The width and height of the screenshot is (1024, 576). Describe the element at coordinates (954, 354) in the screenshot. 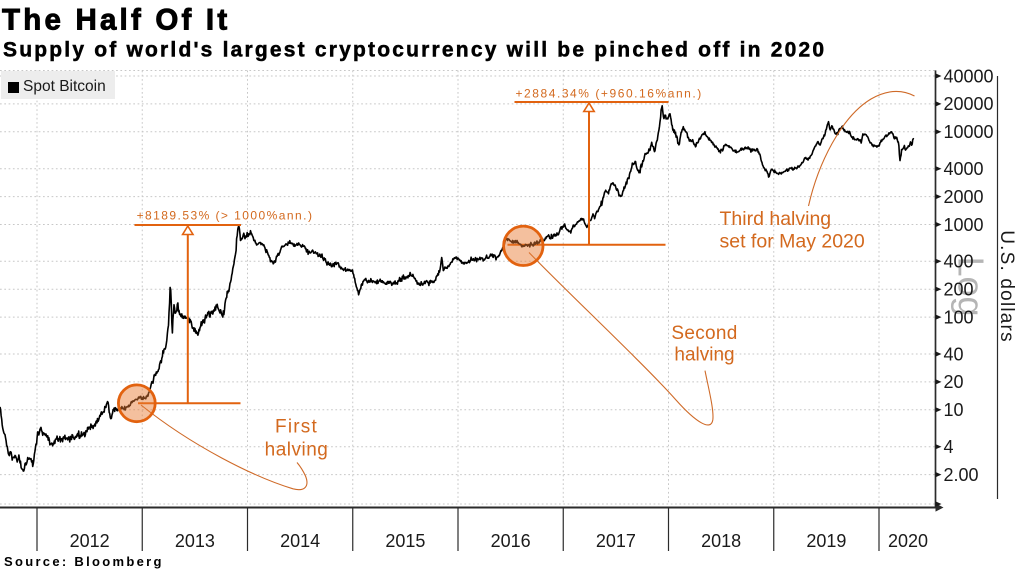

I see `svg-text: 40` at that location.